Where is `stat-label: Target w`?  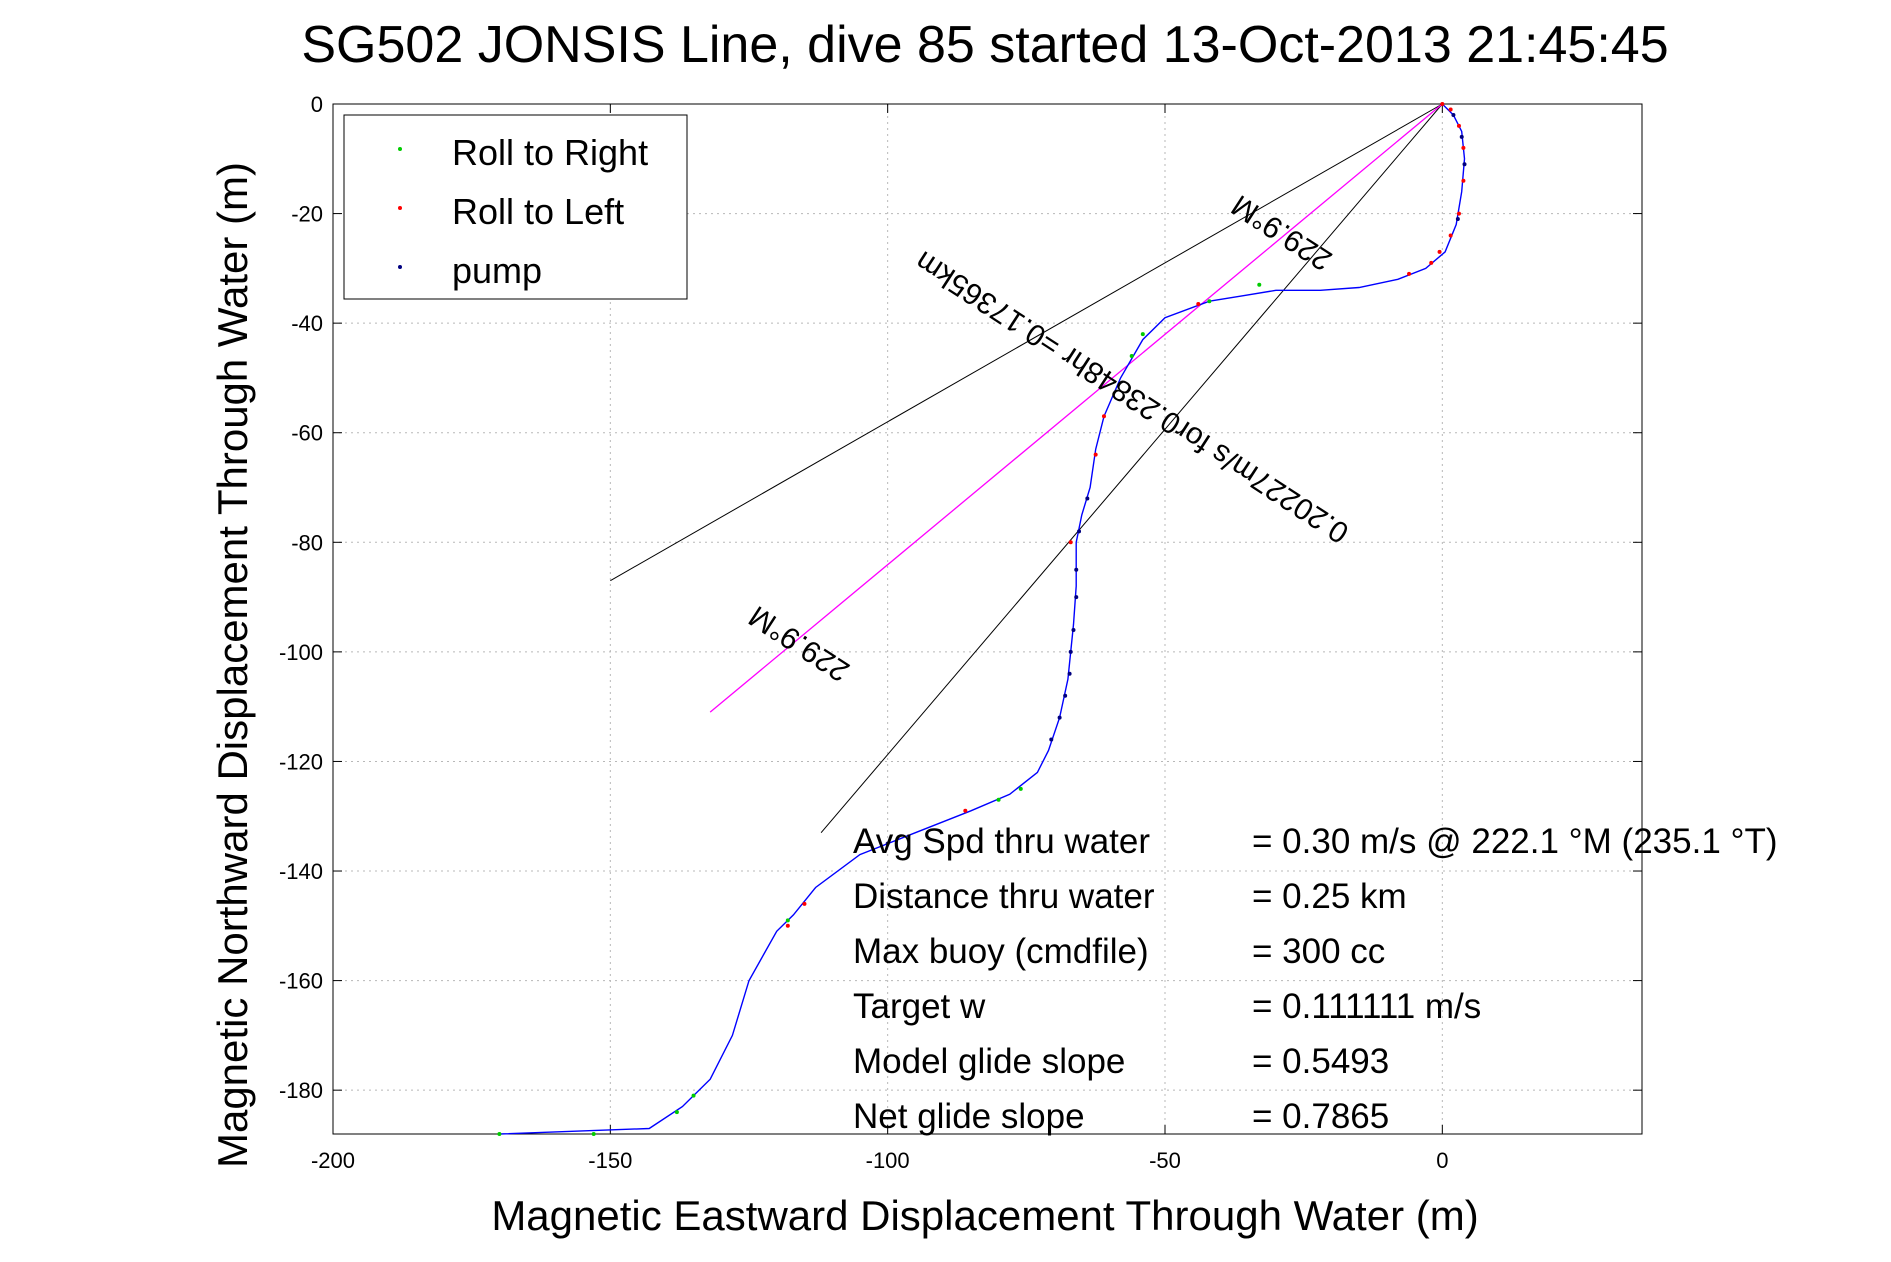
stat-label: Target w is located at coordinates (919, 1006).